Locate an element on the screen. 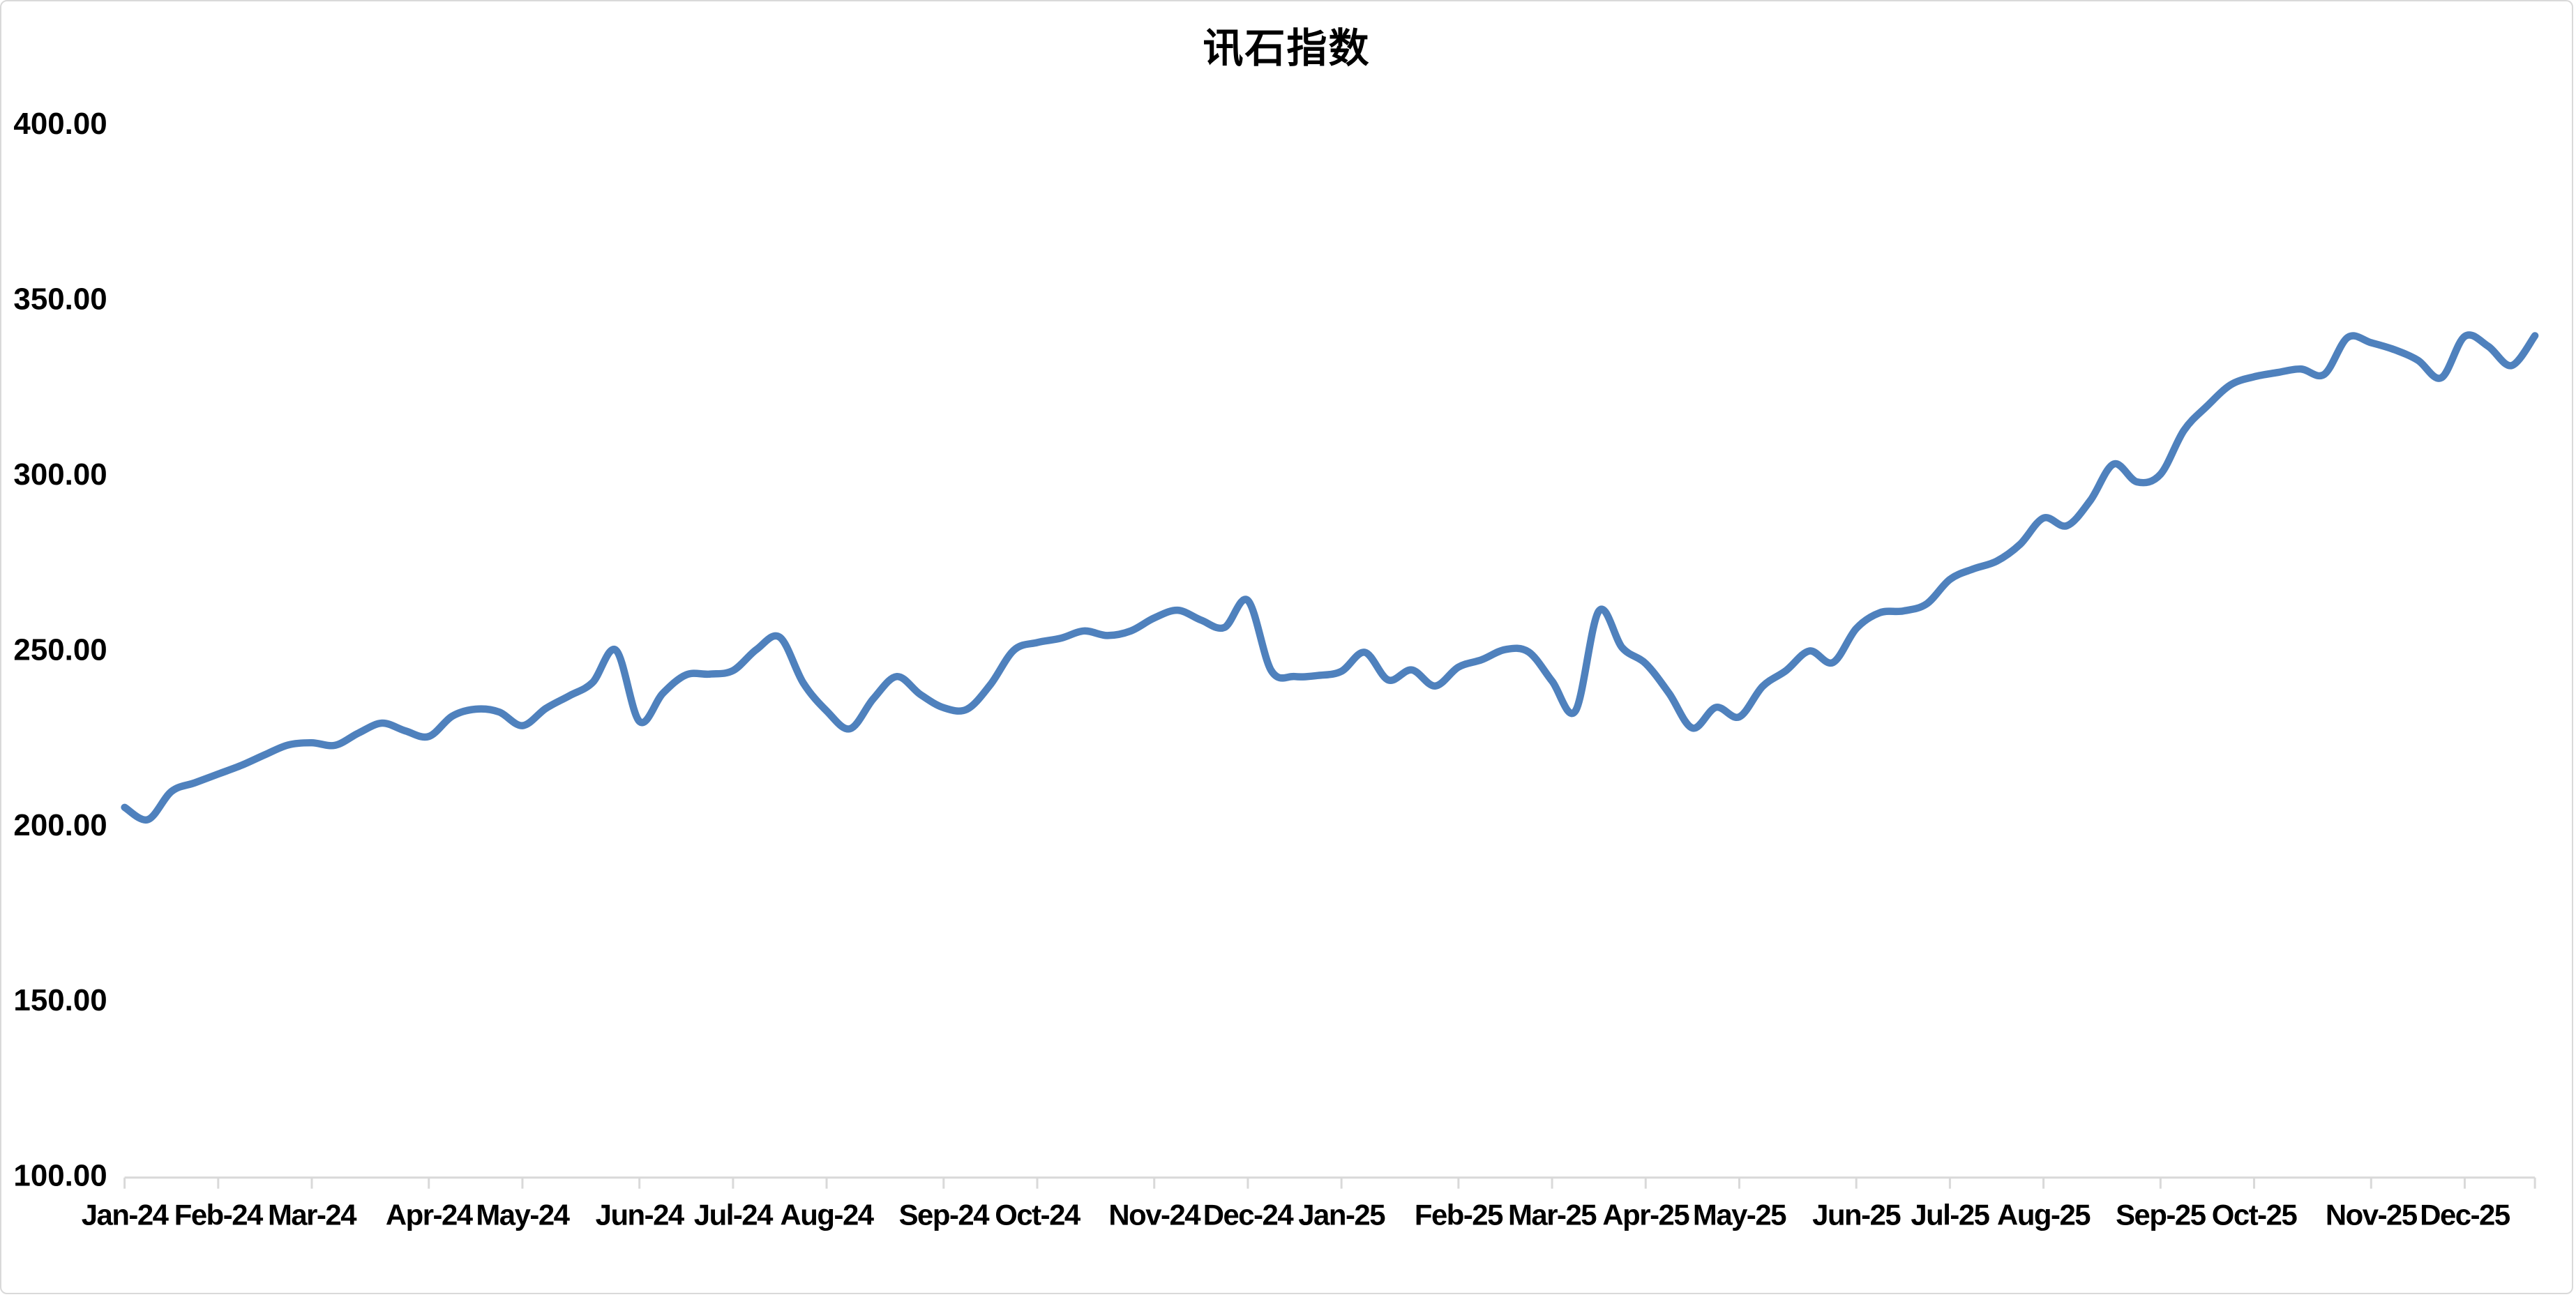 The image size is (2576, 1297). x-tick-label: Dec-25 is located at coordinates (2465, 1214).